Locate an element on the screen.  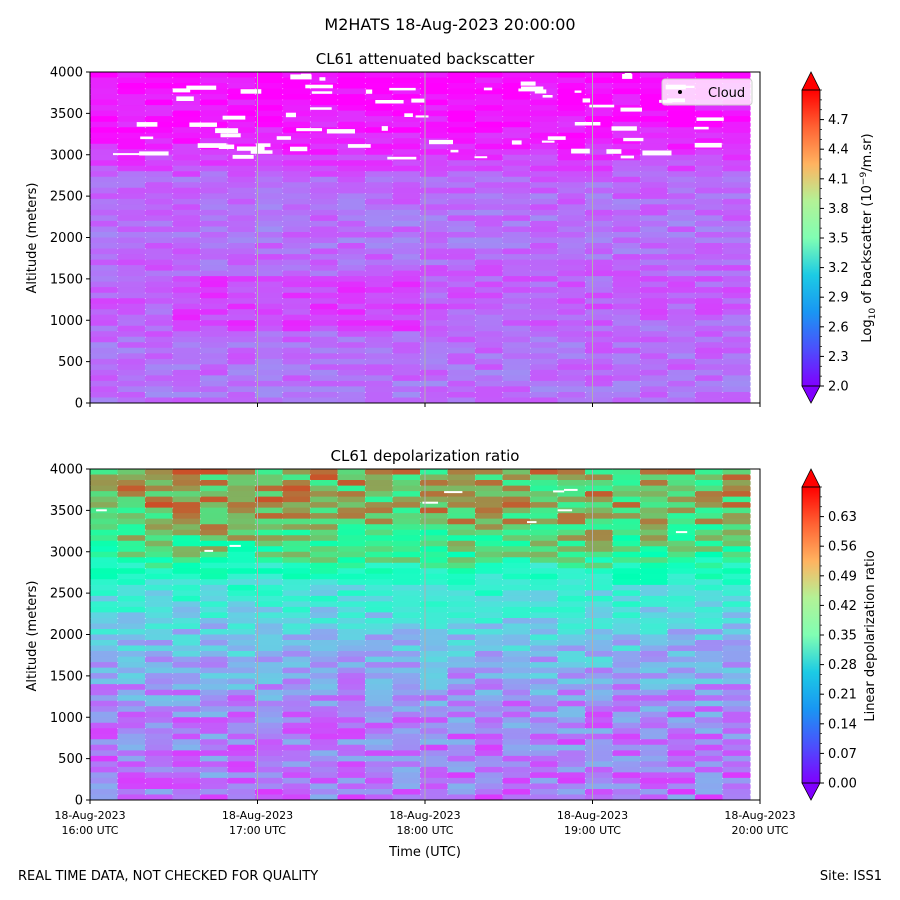
backscatter-x-axis is located at coordinates (425, 405).